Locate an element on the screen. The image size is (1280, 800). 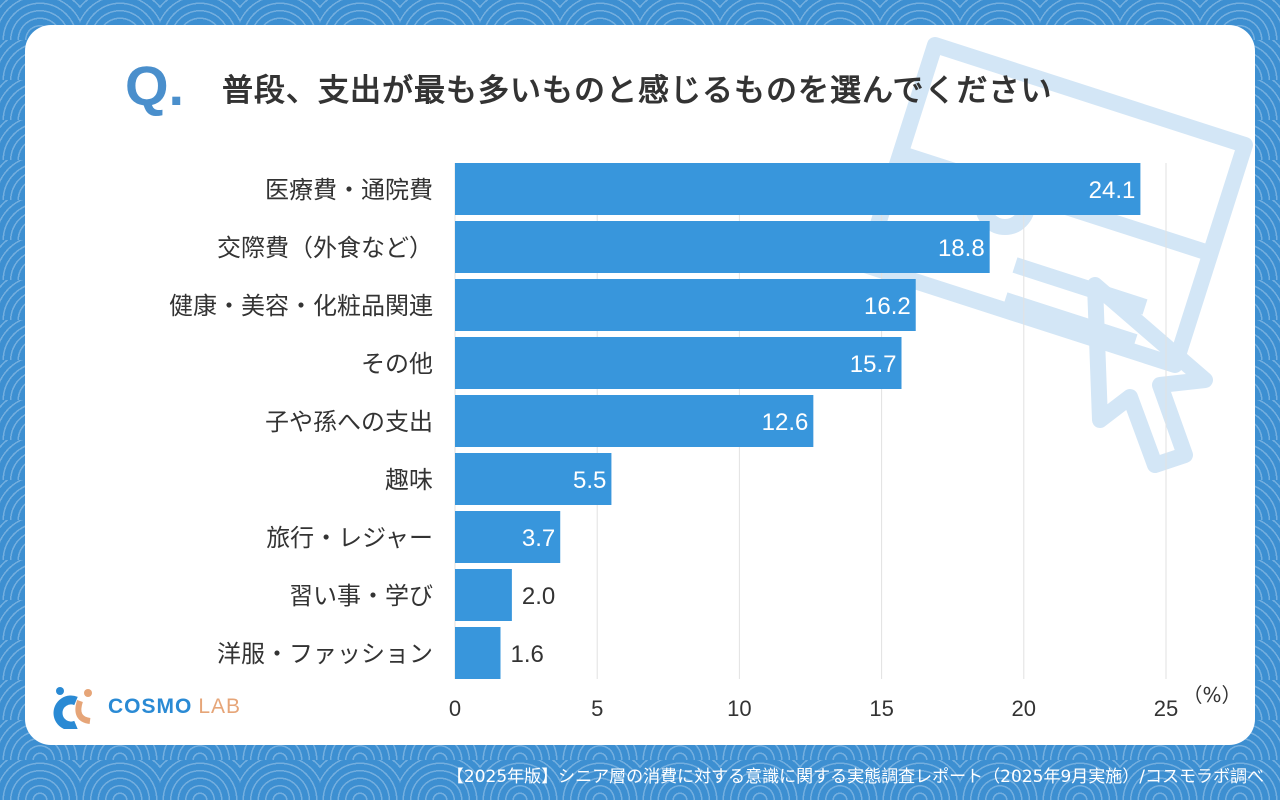
x-unit-label: （%） is located at coordinates (1211, 695).